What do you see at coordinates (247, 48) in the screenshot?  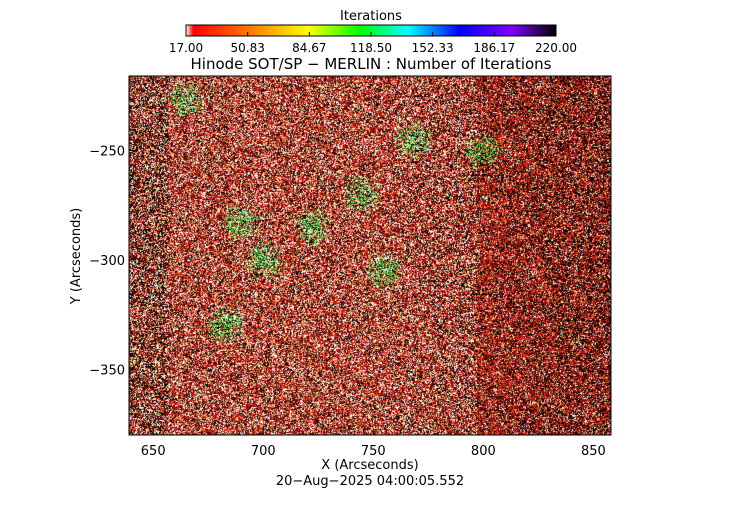 I see `colorbar-tick-label: 50.83` at bounding box center [247, 48].